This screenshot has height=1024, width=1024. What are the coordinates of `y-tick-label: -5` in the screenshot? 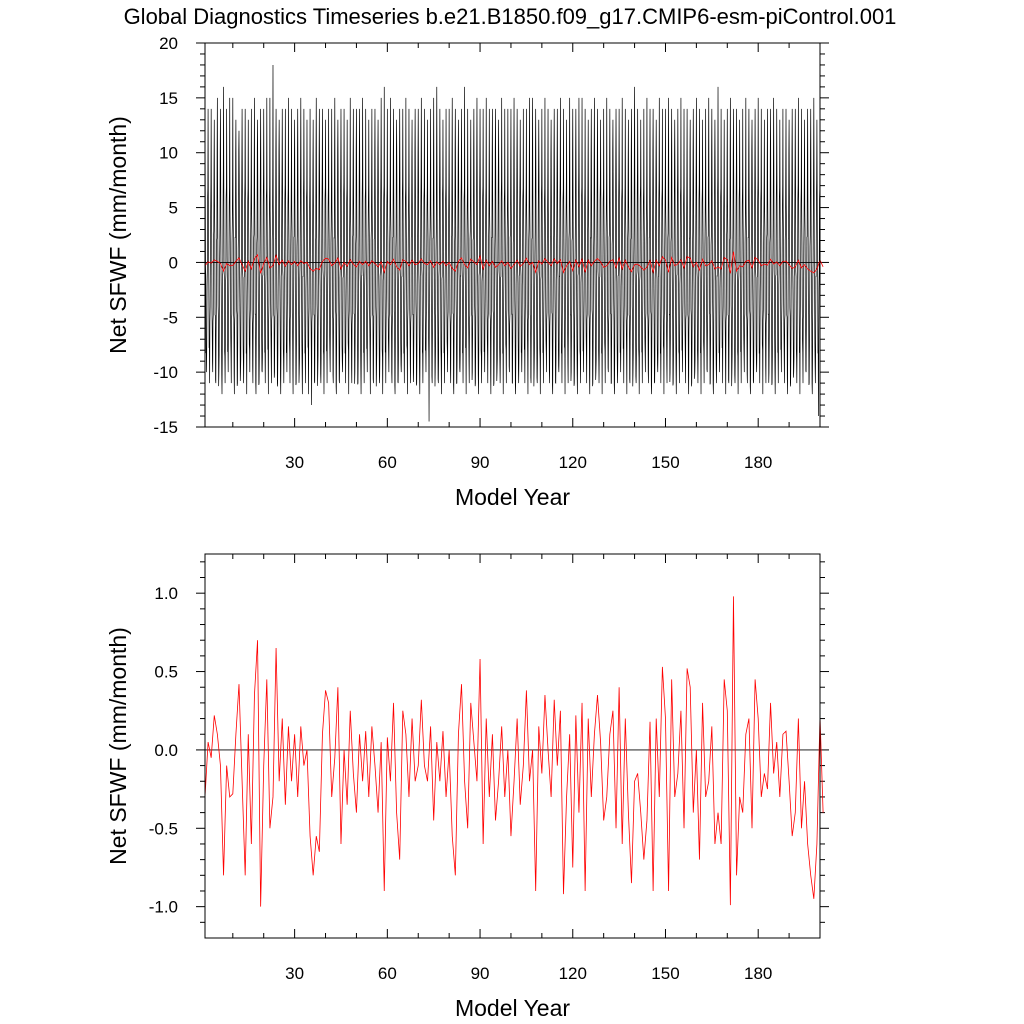 It's located at (170, 317).